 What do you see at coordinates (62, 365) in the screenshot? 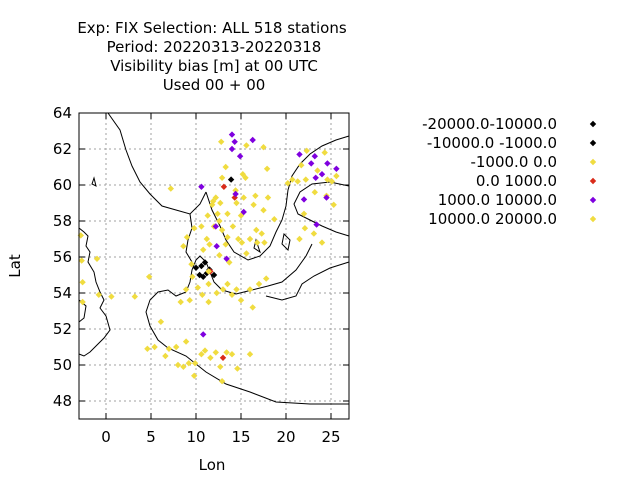
I see `y-tick-label: 50` at bounding box center [62, 365].